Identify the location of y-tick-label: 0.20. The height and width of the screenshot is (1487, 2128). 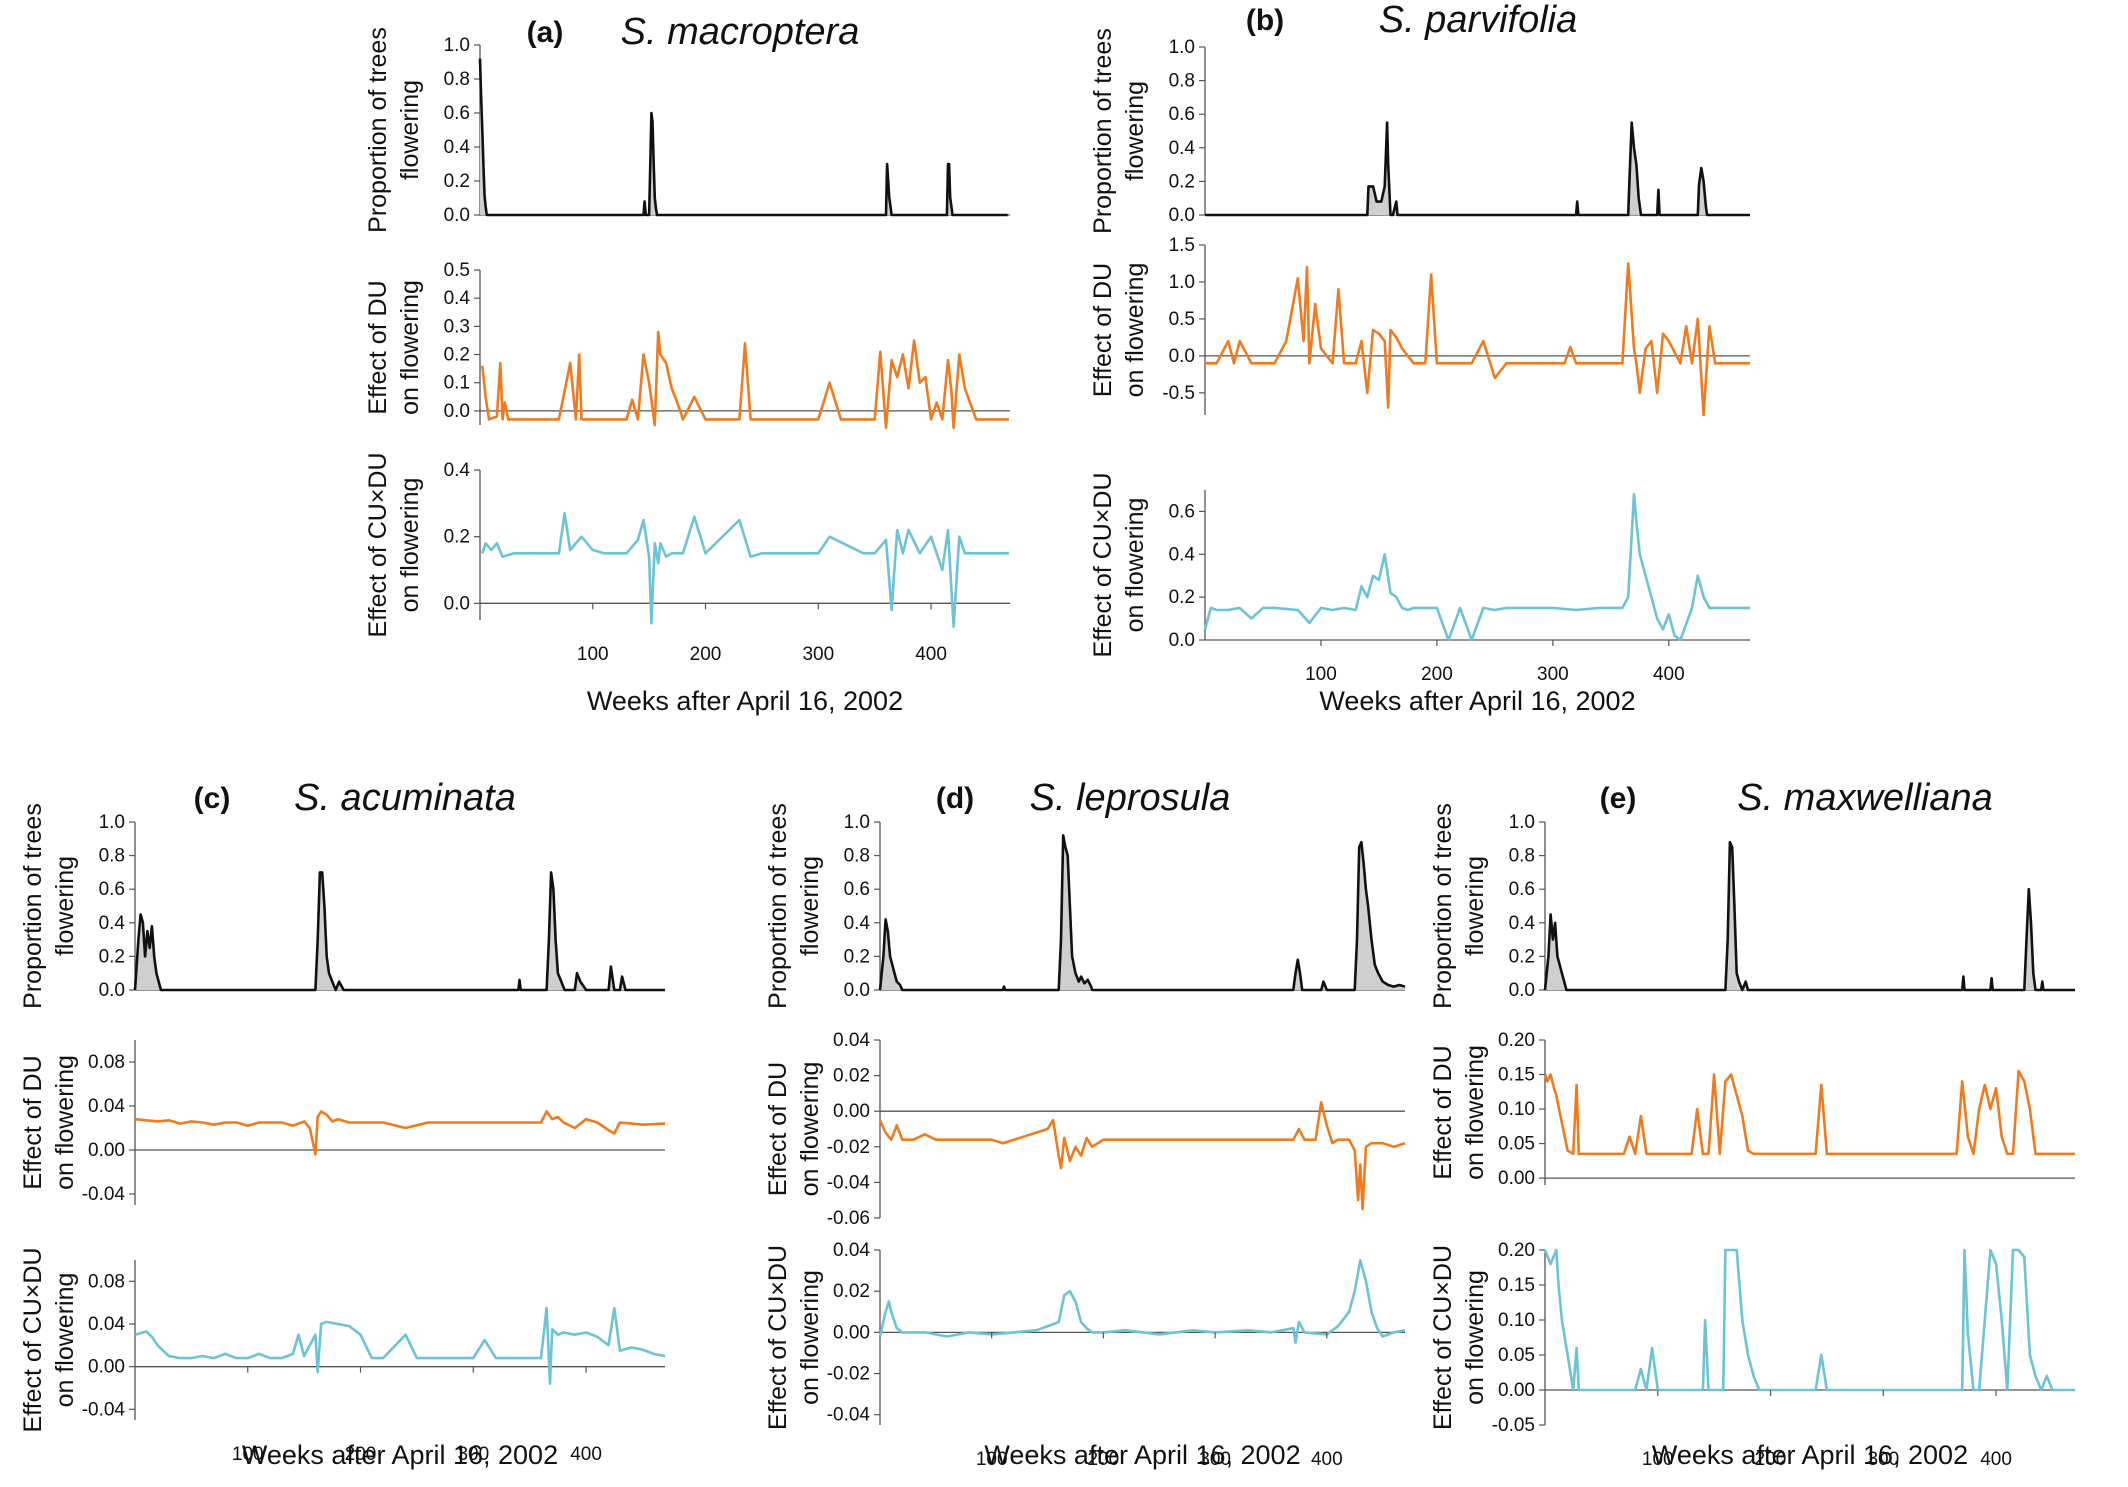
(1516, 1250).